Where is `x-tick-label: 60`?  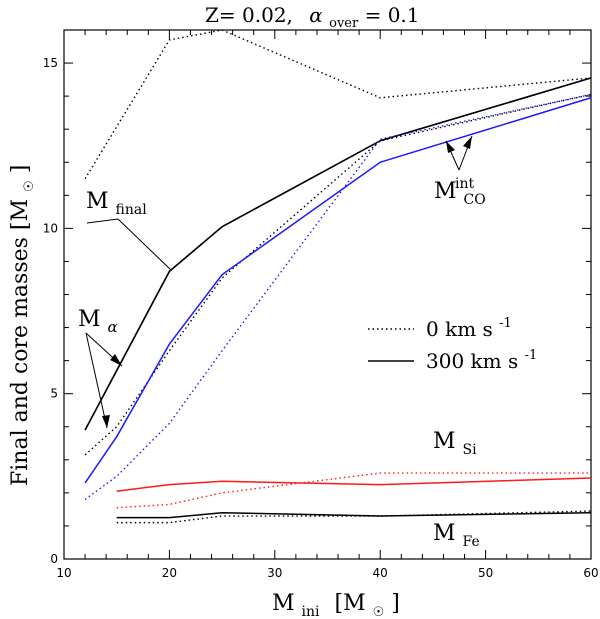
x-tick-label: 60 is located at coordinates (590, 573).